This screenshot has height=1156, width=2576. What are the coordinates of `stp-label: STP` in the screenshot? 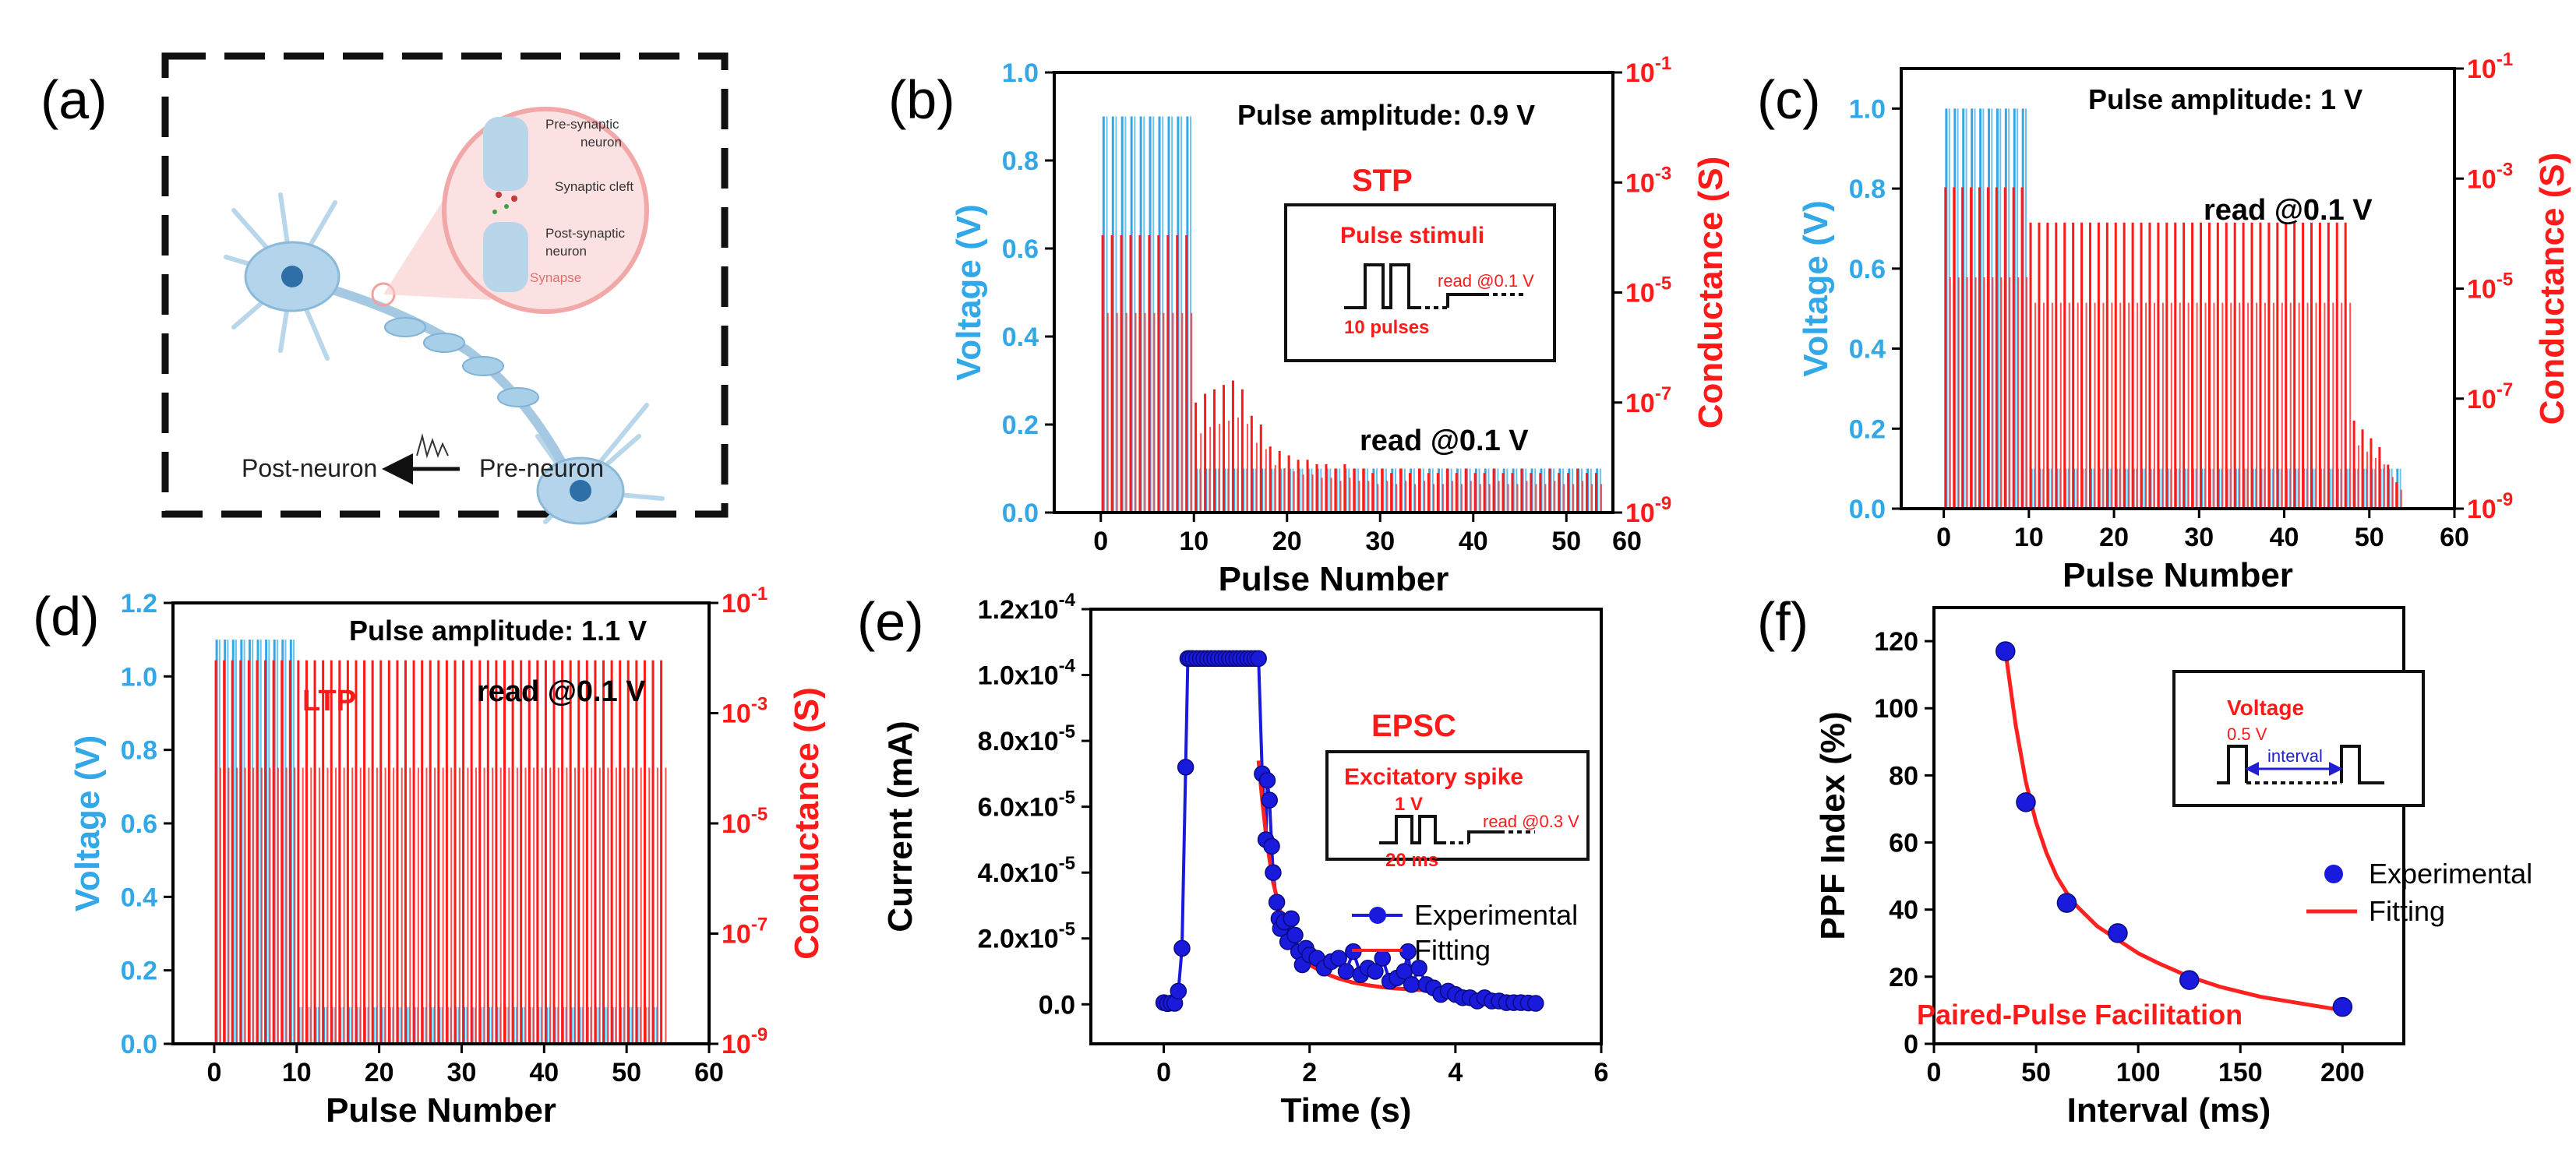 It's located at (1382, 181).